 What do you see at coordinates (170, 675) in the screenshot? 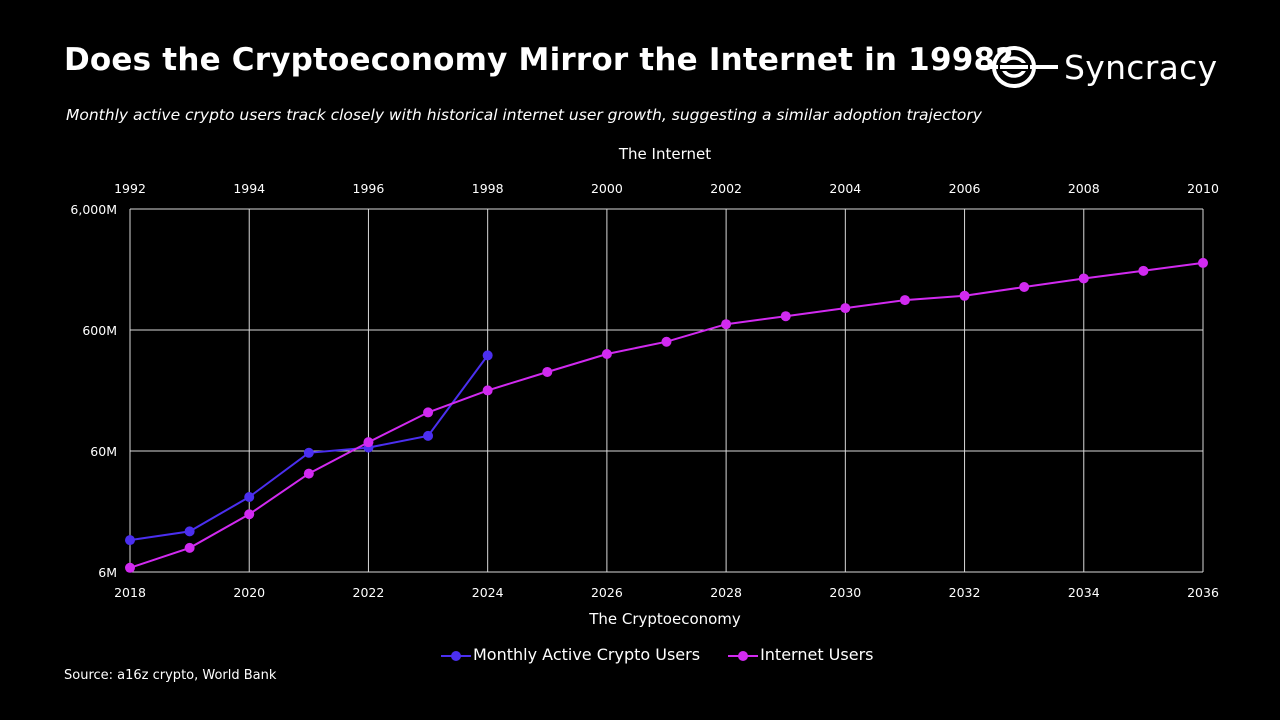
I see `source-note: Source: a16z crypto, World Bank` at bounding box center [170, 675].